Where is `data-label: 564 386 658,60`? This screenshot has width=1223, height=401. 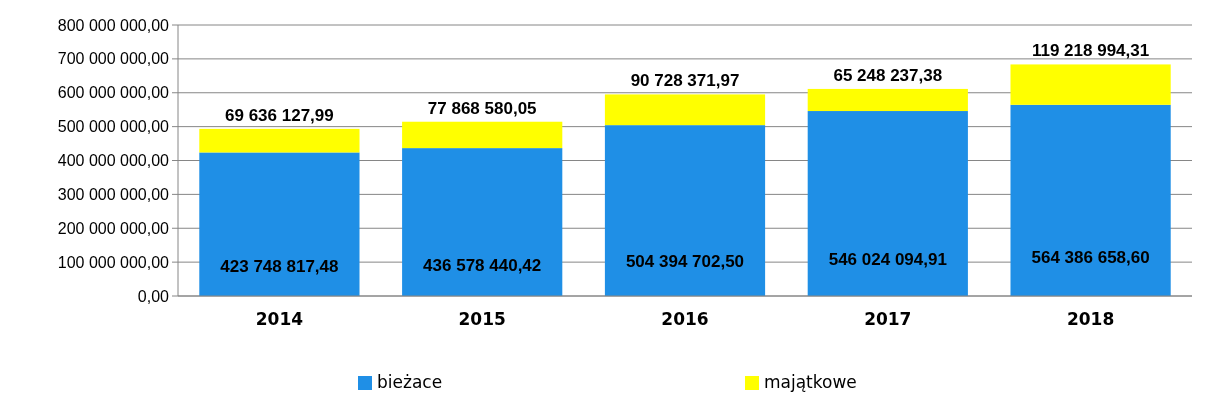 data-label: 564 386 658,60 is located at coordinates (1090, 258).